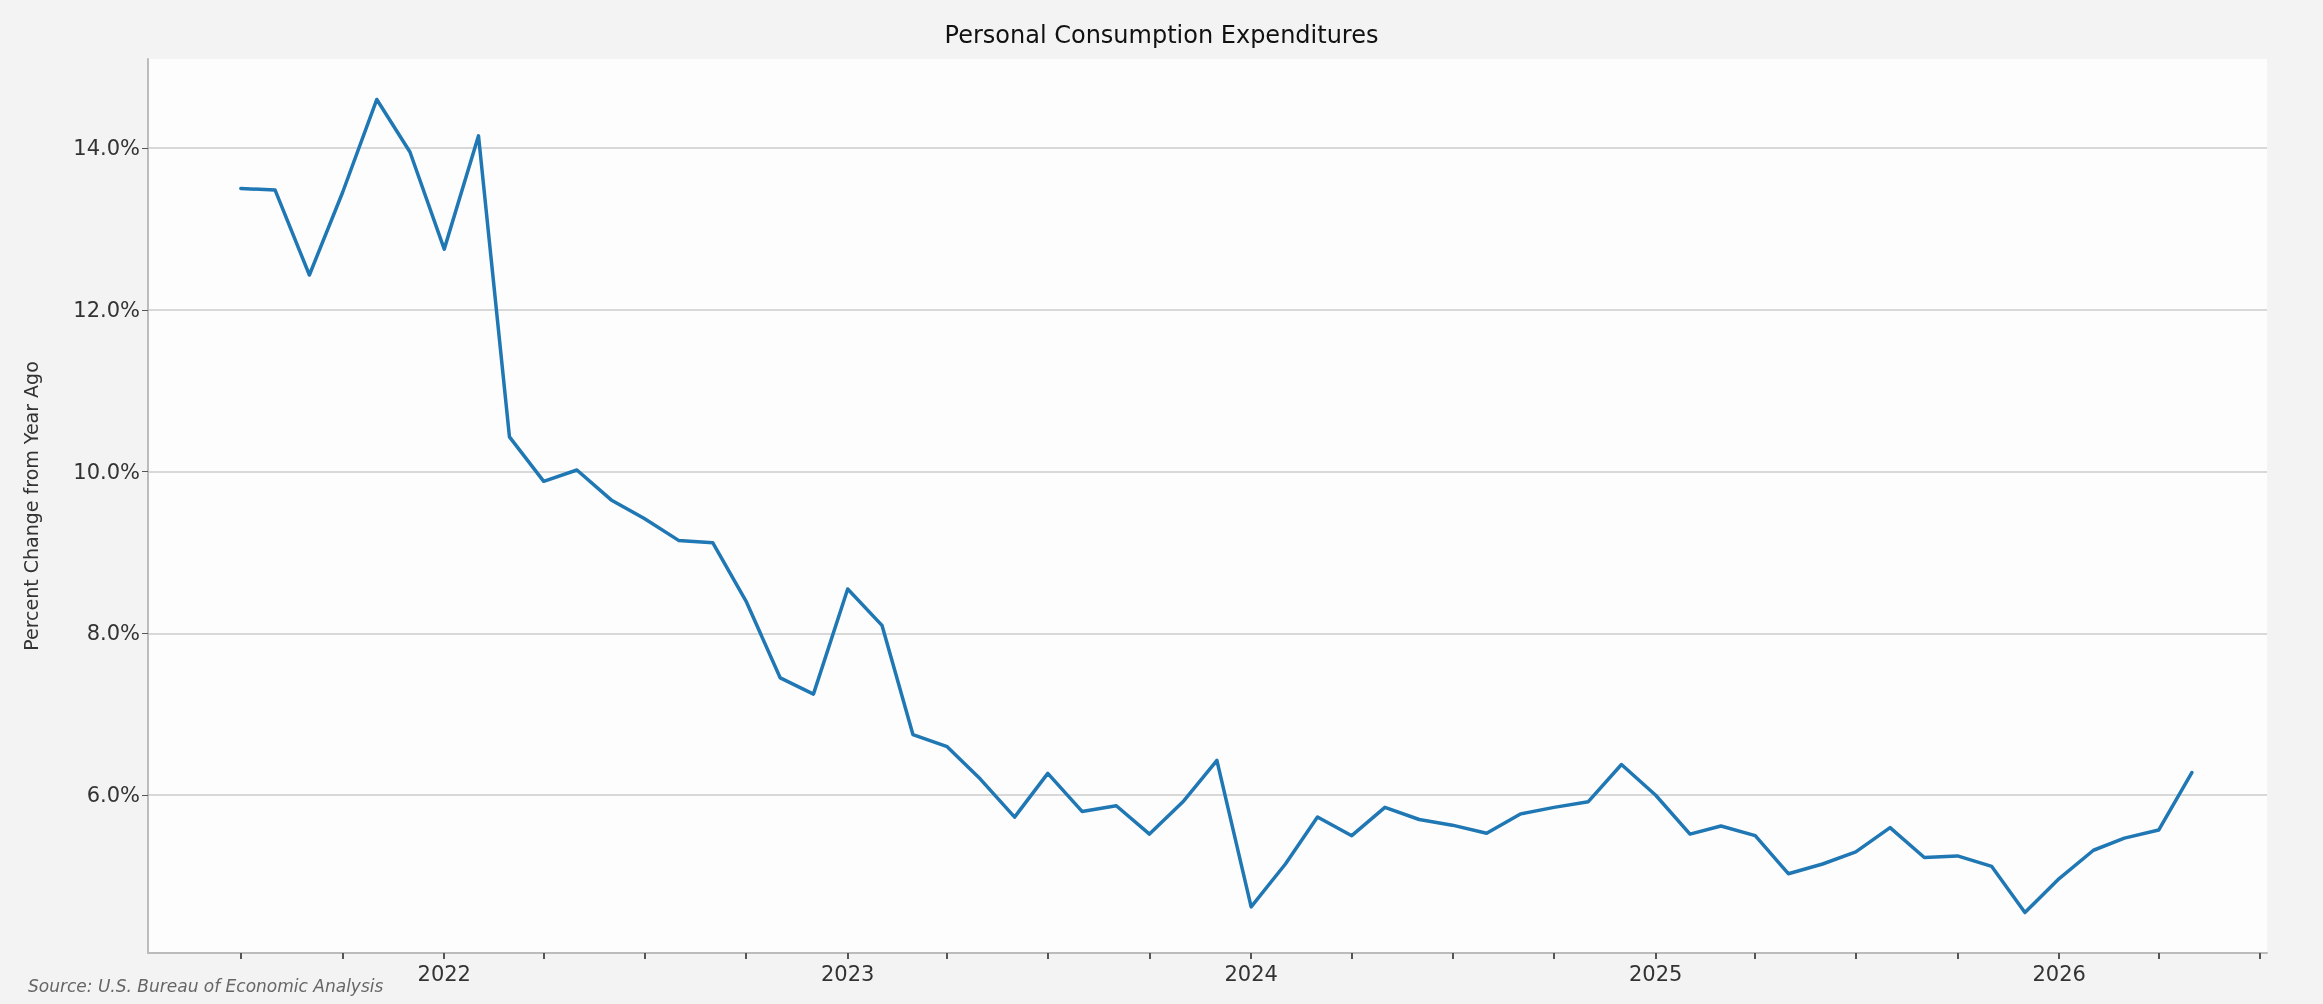  Describe the element at coordinates (1161, 35) in the screenshot. I see `chart-title: Personal Consumption Expenditures` at that location.